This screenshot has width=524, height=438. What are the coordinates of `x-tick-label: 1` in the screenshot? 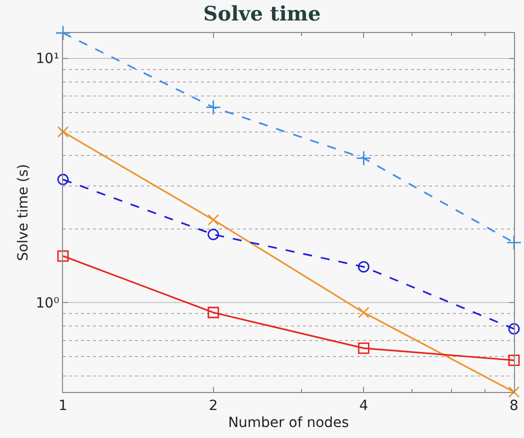 It's located at (63, 406).